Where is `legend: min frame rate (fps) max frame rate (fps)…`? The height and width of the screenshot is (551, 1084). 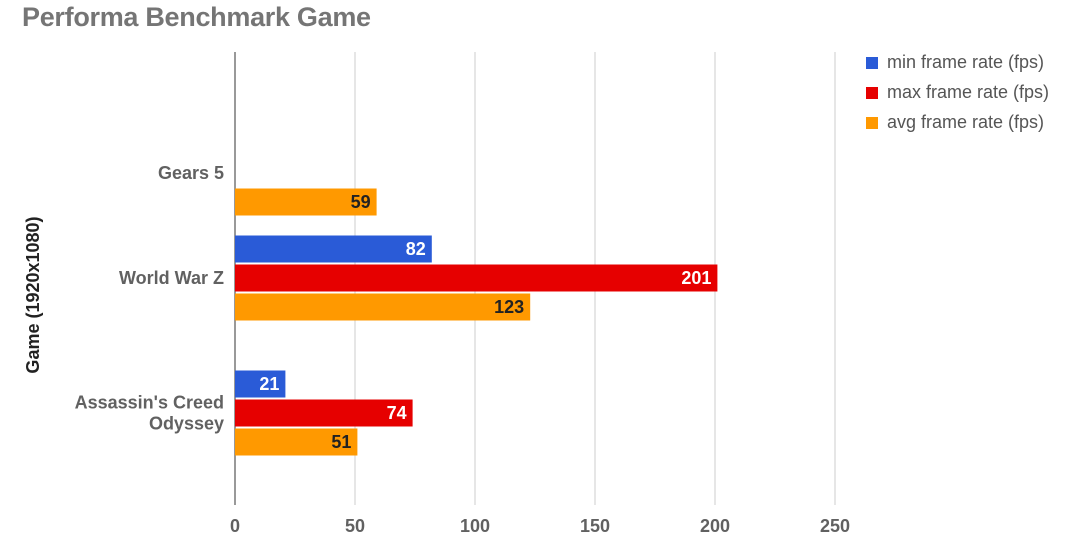 legend: min frame rate (fps) max frame rate (fps)… is located at coordinates (957, 92).